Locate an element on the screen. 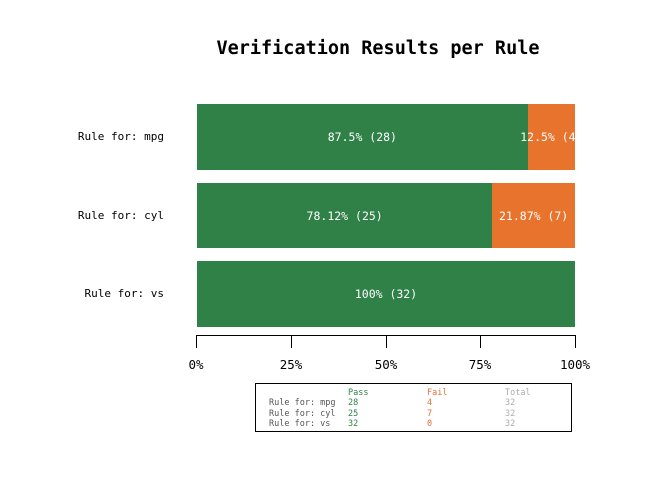 This screenshot has height=480, width=672. pass-segment-vs: 100% (32) is located at coordinates (386, 294).